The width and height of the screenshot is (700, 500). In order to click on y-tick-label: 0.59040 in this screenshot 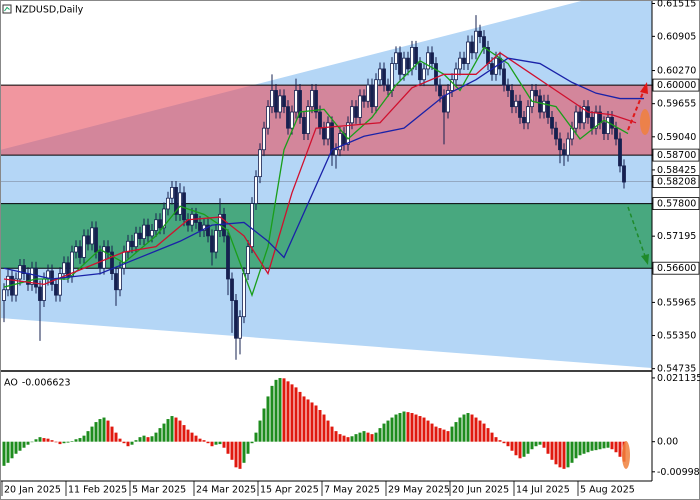, I will do `click(676, 137)`.